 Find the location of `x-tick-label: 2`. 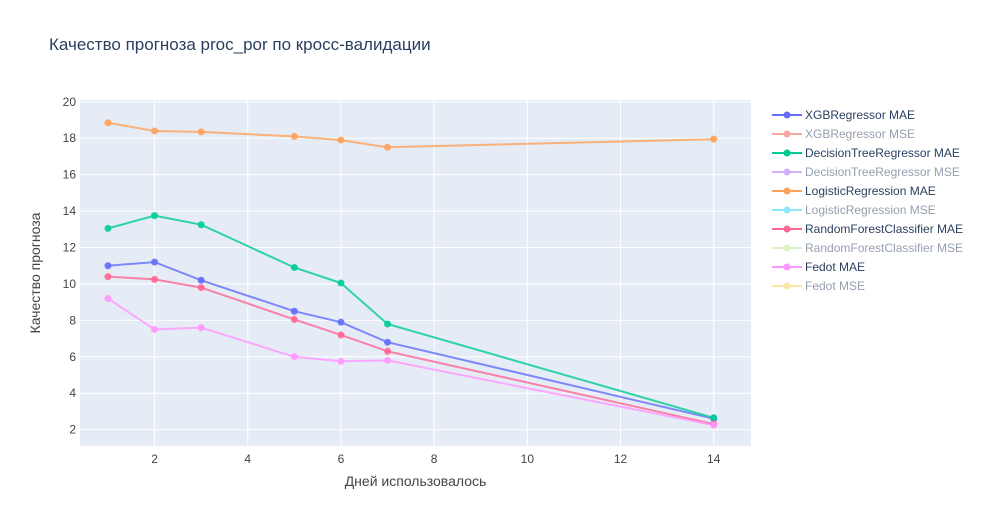

x-tick-label: 2 is located at coordinates (154, 459).